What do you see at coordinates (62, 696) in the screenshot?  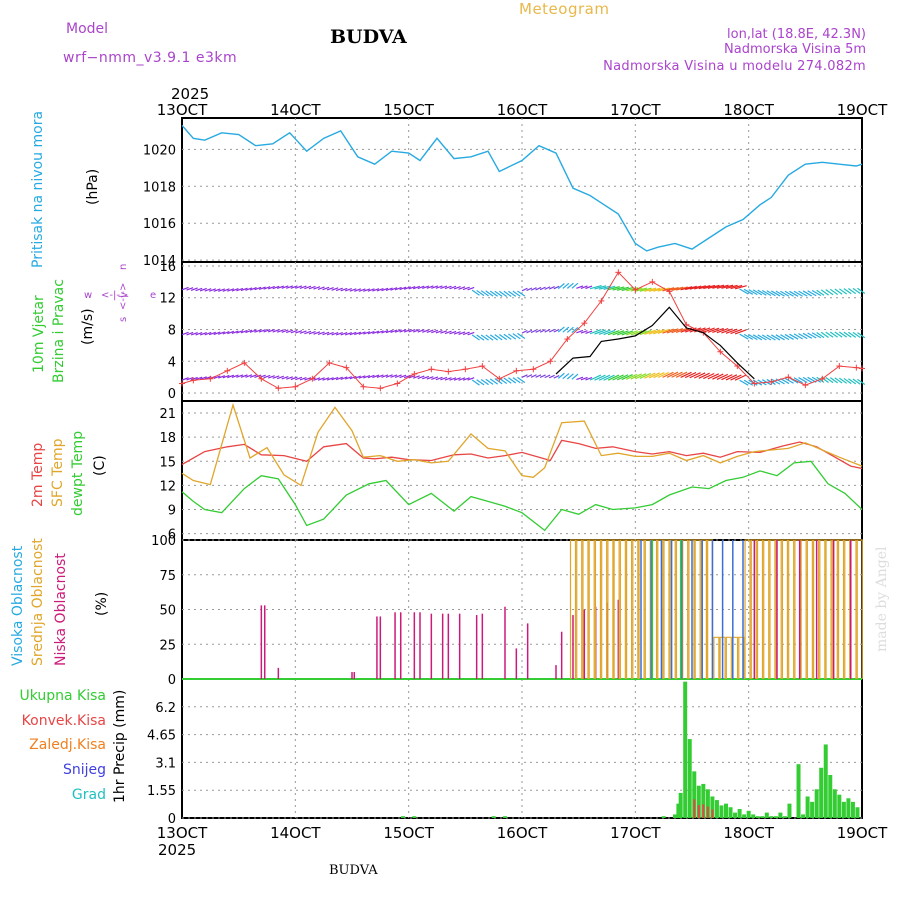 I see `precip-total-label: Ukupna Kisa` at bounding box center [62, 696].